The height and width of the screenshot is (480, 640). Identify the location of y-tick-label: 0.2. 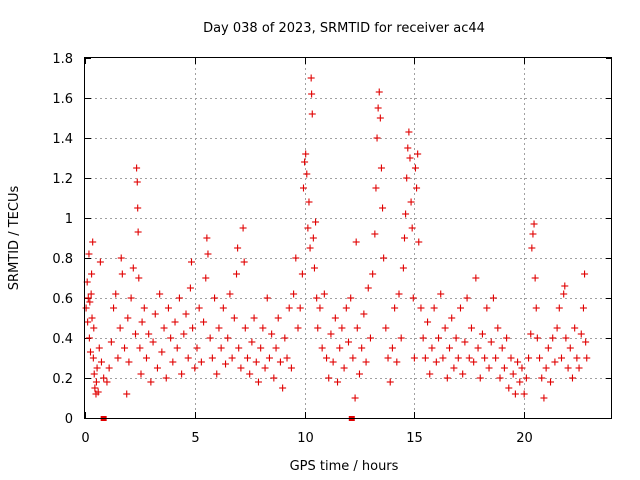
(62, 379).